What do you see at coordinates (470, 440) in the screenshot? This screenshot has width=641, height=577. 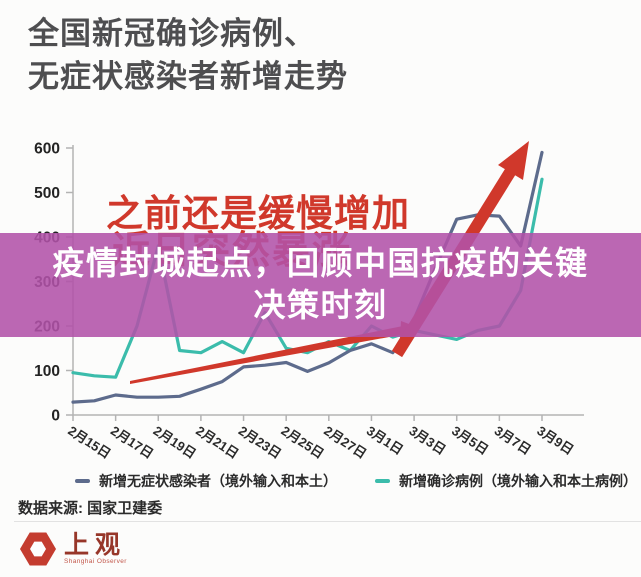 I see `x-axis-label: 3月5日` at bounding box center [470, 440].